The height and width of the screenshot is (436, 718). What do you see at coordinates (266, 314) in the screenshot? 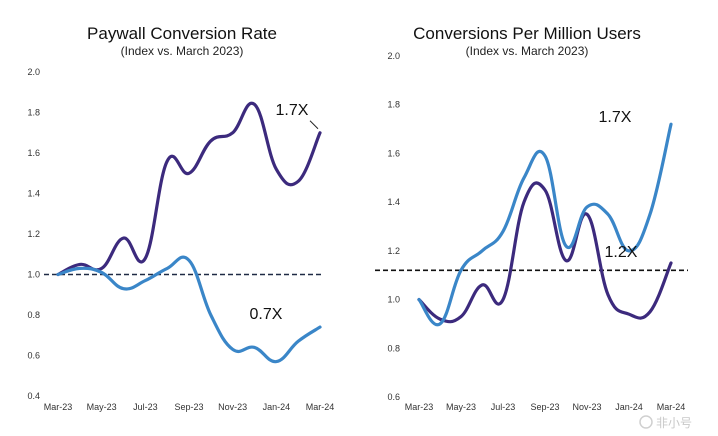
I see `annotation-label: 0.7X` at bounding box center [266, 314].